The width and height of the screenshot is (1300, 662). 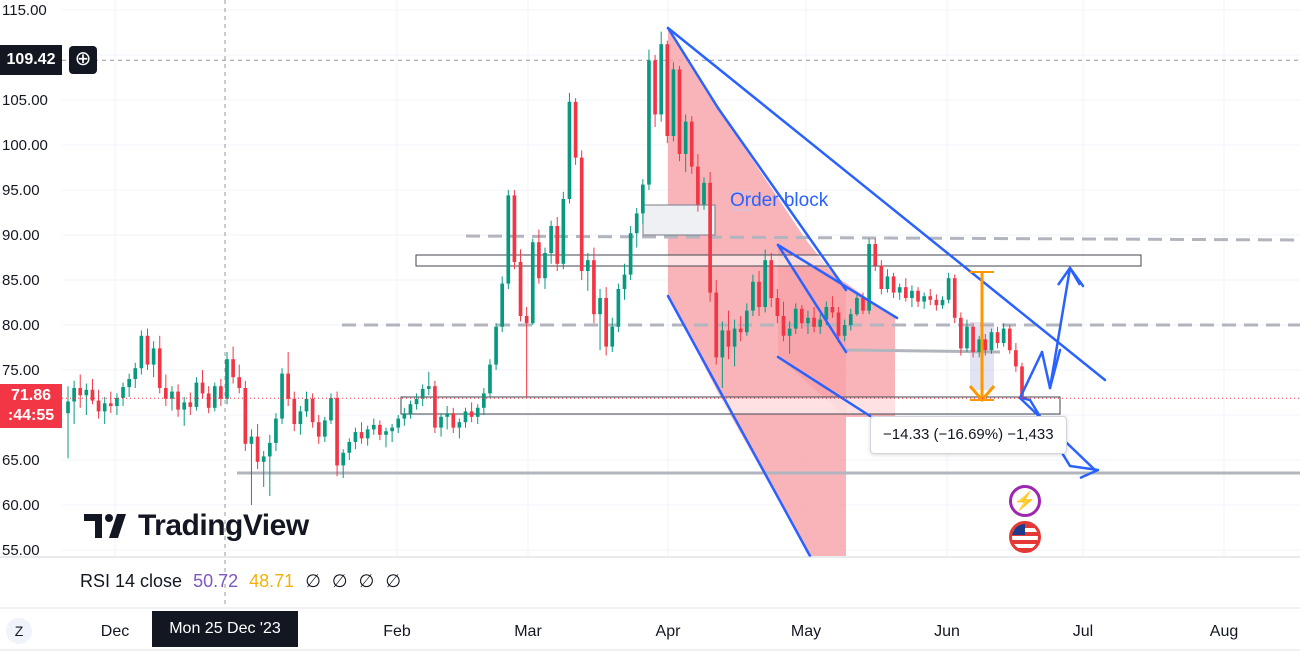 I want to click on y-tick-label: 95.00, so click(x=21, y=190).